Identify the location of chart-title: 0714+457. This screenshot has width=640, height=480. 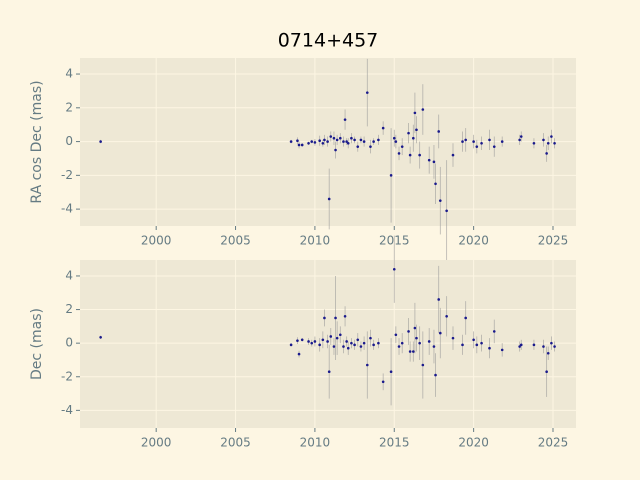
(328, 41).